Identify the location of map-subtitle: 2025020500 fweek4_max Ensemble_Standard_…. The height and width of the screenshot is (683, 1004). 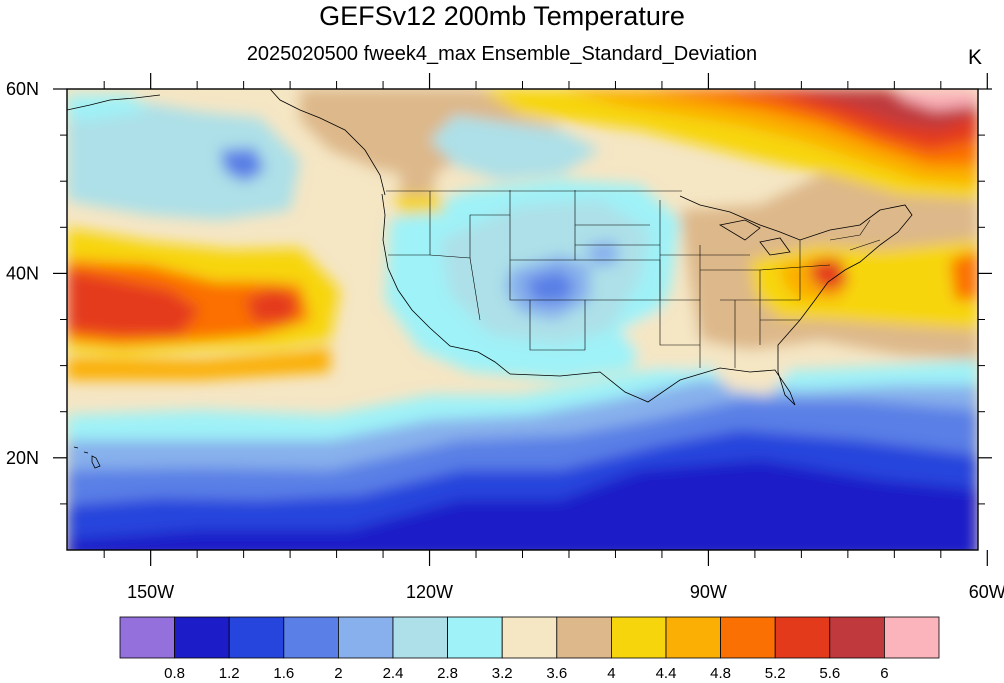
(502, 54).